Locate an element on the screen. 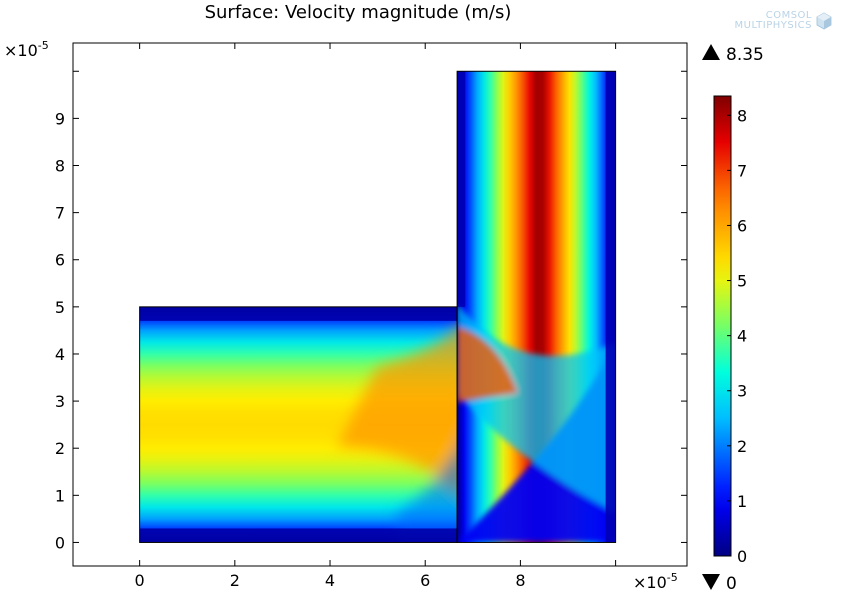 This screenshot has height=600, width=850. low-velocity-corner is located at coordinates (536, 442).